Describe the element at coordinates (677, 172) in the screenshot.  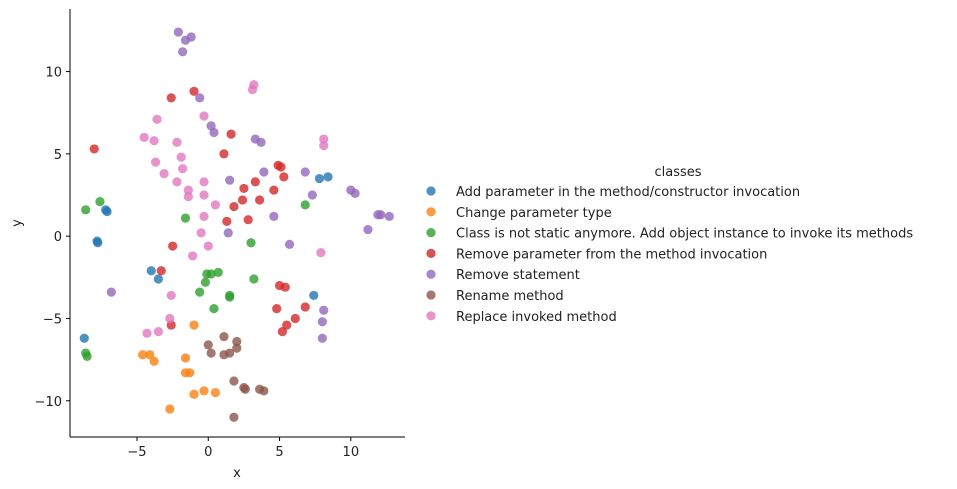
I see `legend-title: classes` at that location.